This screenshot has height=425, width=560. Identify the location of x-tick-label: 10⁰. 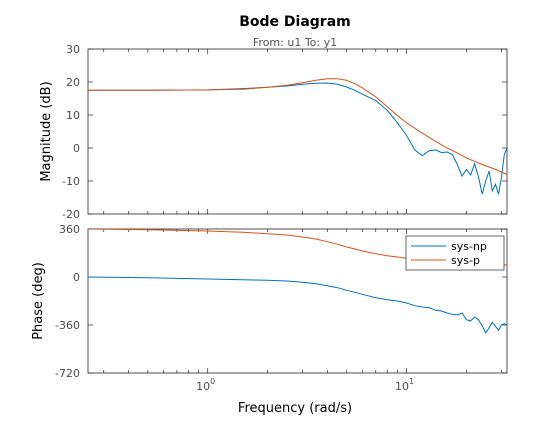
(205, 385).